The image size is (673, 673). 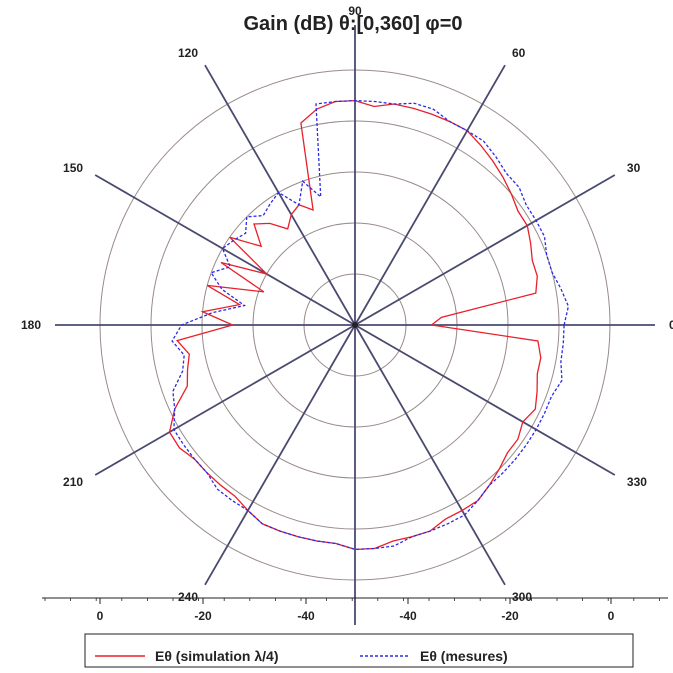 What do you see at coordinates (637, 482) in the screenshot?
I see `angle-label-330: 330` at bounding box center [637, 482].